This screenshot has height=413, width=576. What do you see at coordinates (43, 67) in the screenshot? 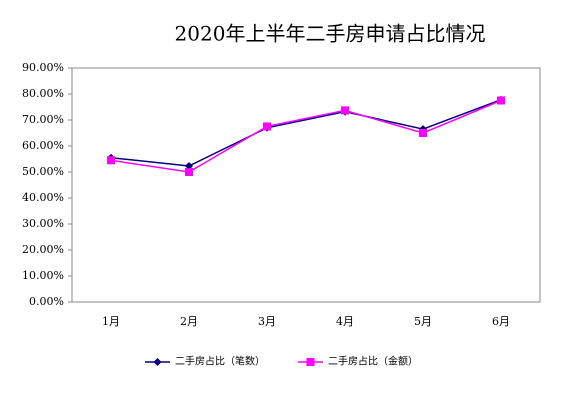
I see `y-tick-label: 90.00%` at bounding box center [43, 67].